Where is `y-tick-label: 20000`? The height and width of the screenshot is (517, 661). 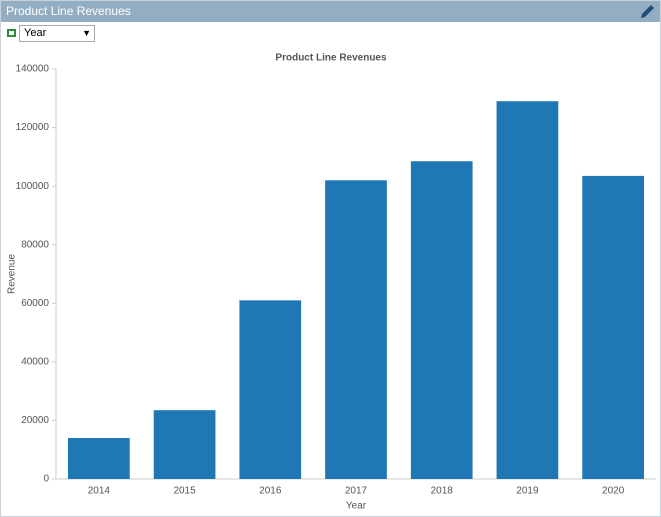
y-tick-label: 20000 is located at coordinates (35, 420).